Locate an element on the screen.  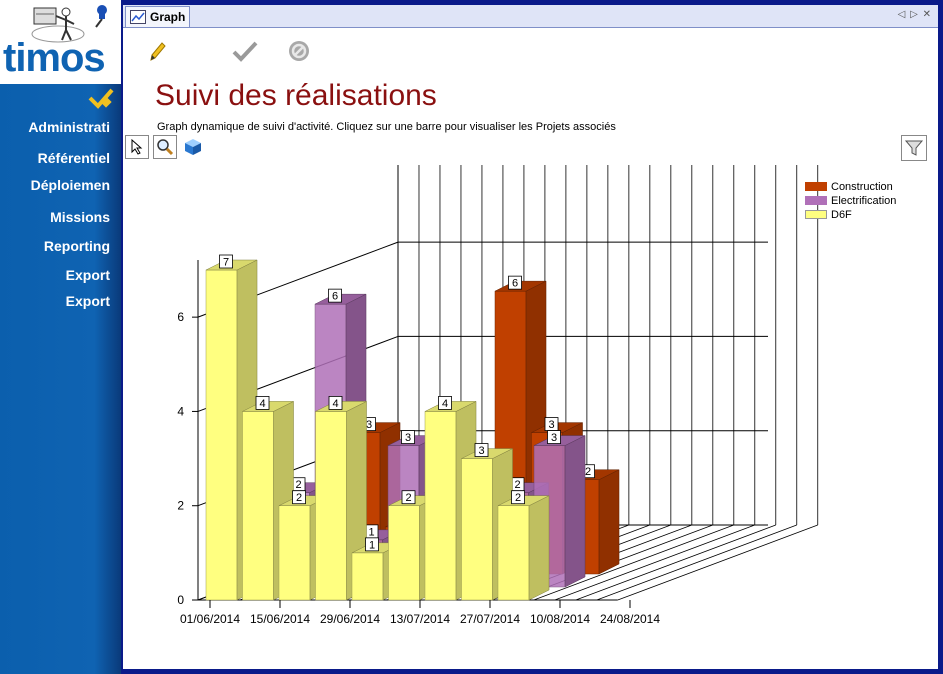
legend-label-d6f: D6F is located at coordinates (841, 215).